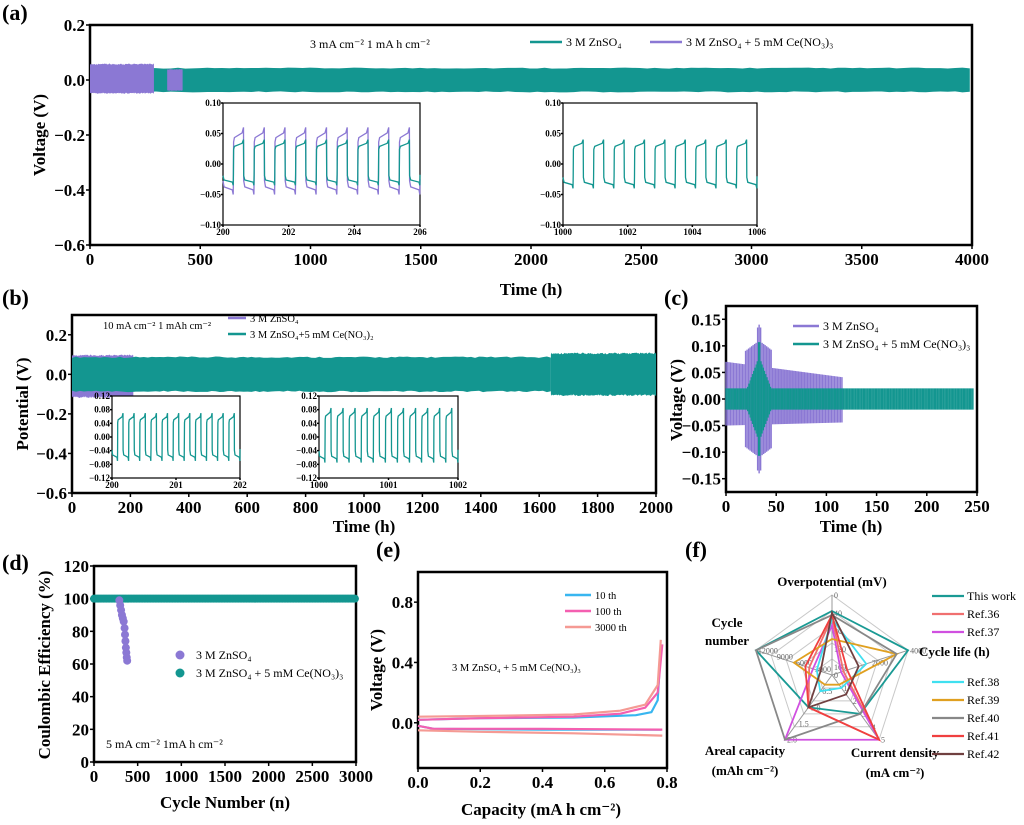 This screenshot has width=1024, height=825. What do you see at coordinates (883, 740) in the screenshot?
I see `radar-tick-label: 5` at bounding box center [883, 740].